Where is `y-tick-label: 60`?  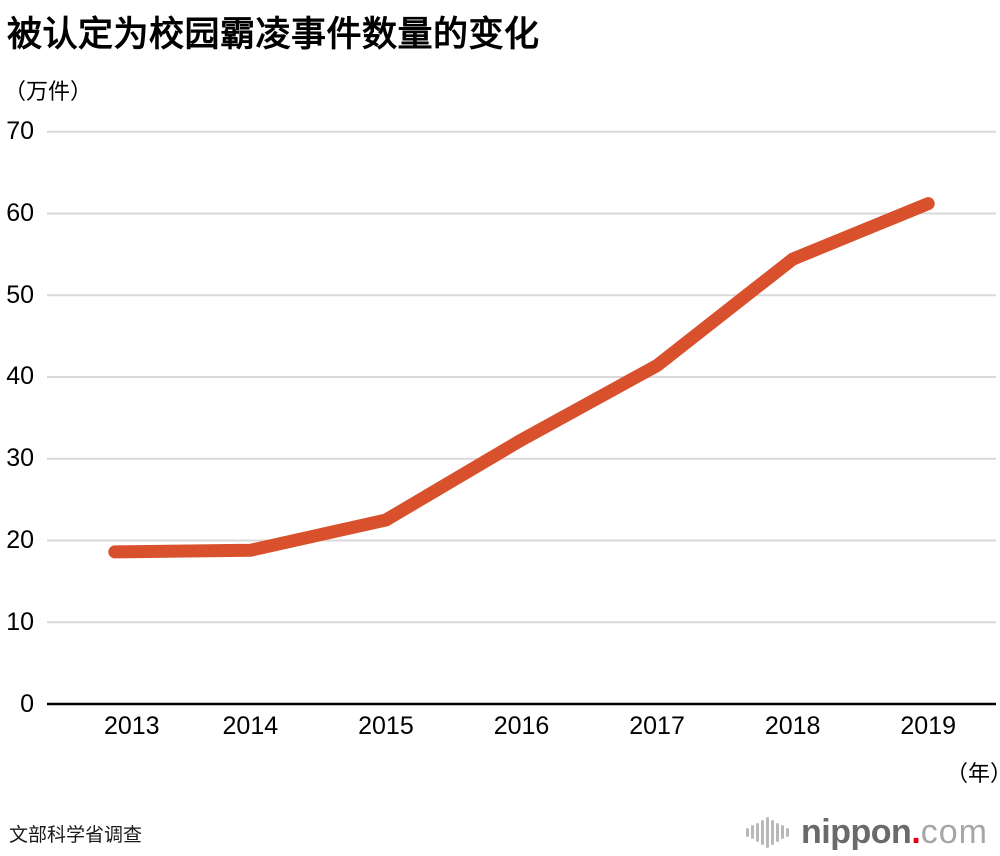 y-tick-label: 60 is located at coordinates (20, 212).